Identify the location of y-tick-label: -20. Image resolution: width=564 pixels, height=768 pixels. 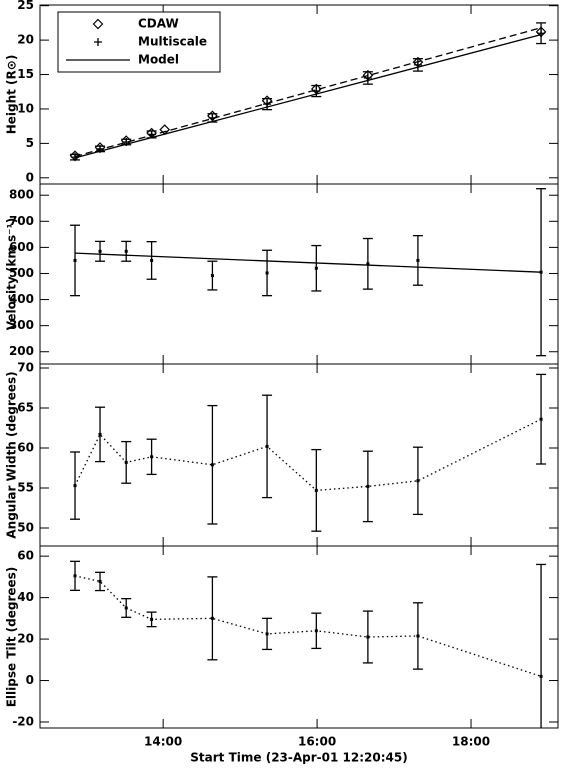
(23, 721).